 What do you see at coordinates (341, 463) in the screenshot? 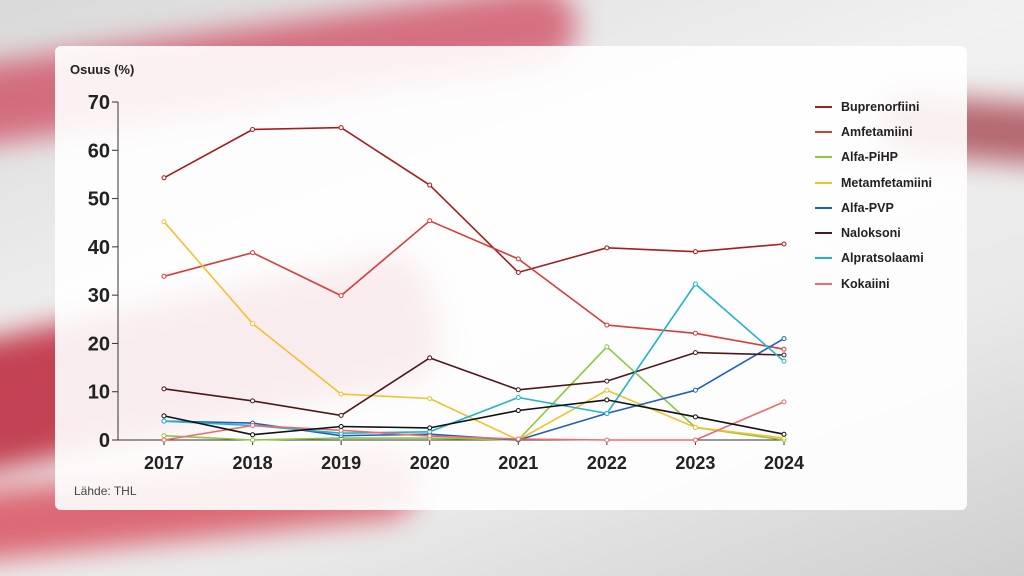
I see `x-tick-label: 2019` at bounding box center [341, 463].